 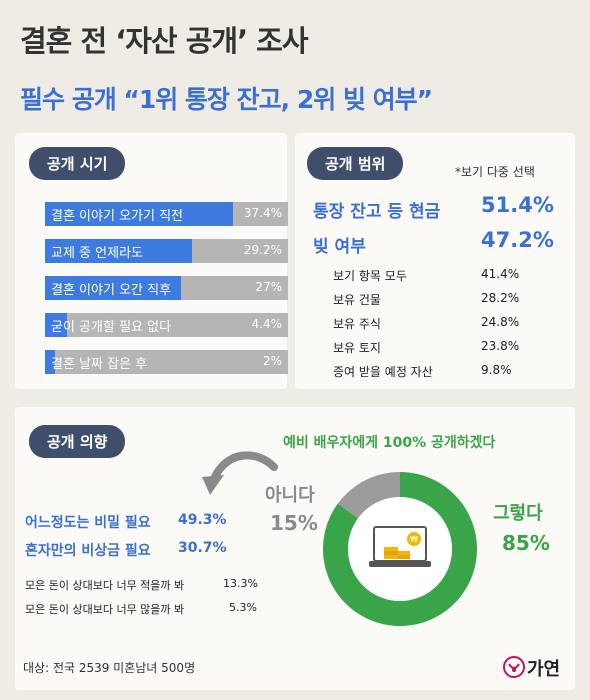 What do you see at coordinates (202, 520) in the screenshot?
I see `no-reason-value: 49.3%` at bounding box center [202, 520].